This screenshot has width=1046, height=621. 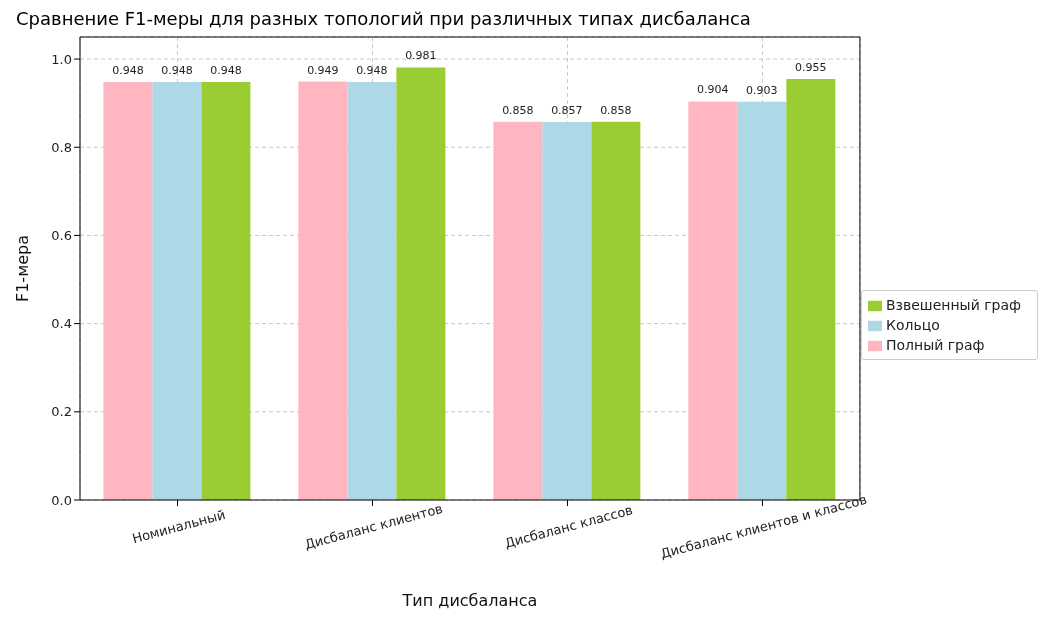 What do you see at coordinates (811, 67) in the screenshot?
I see `data-label: 0.955` at bounding box center [811, 67].